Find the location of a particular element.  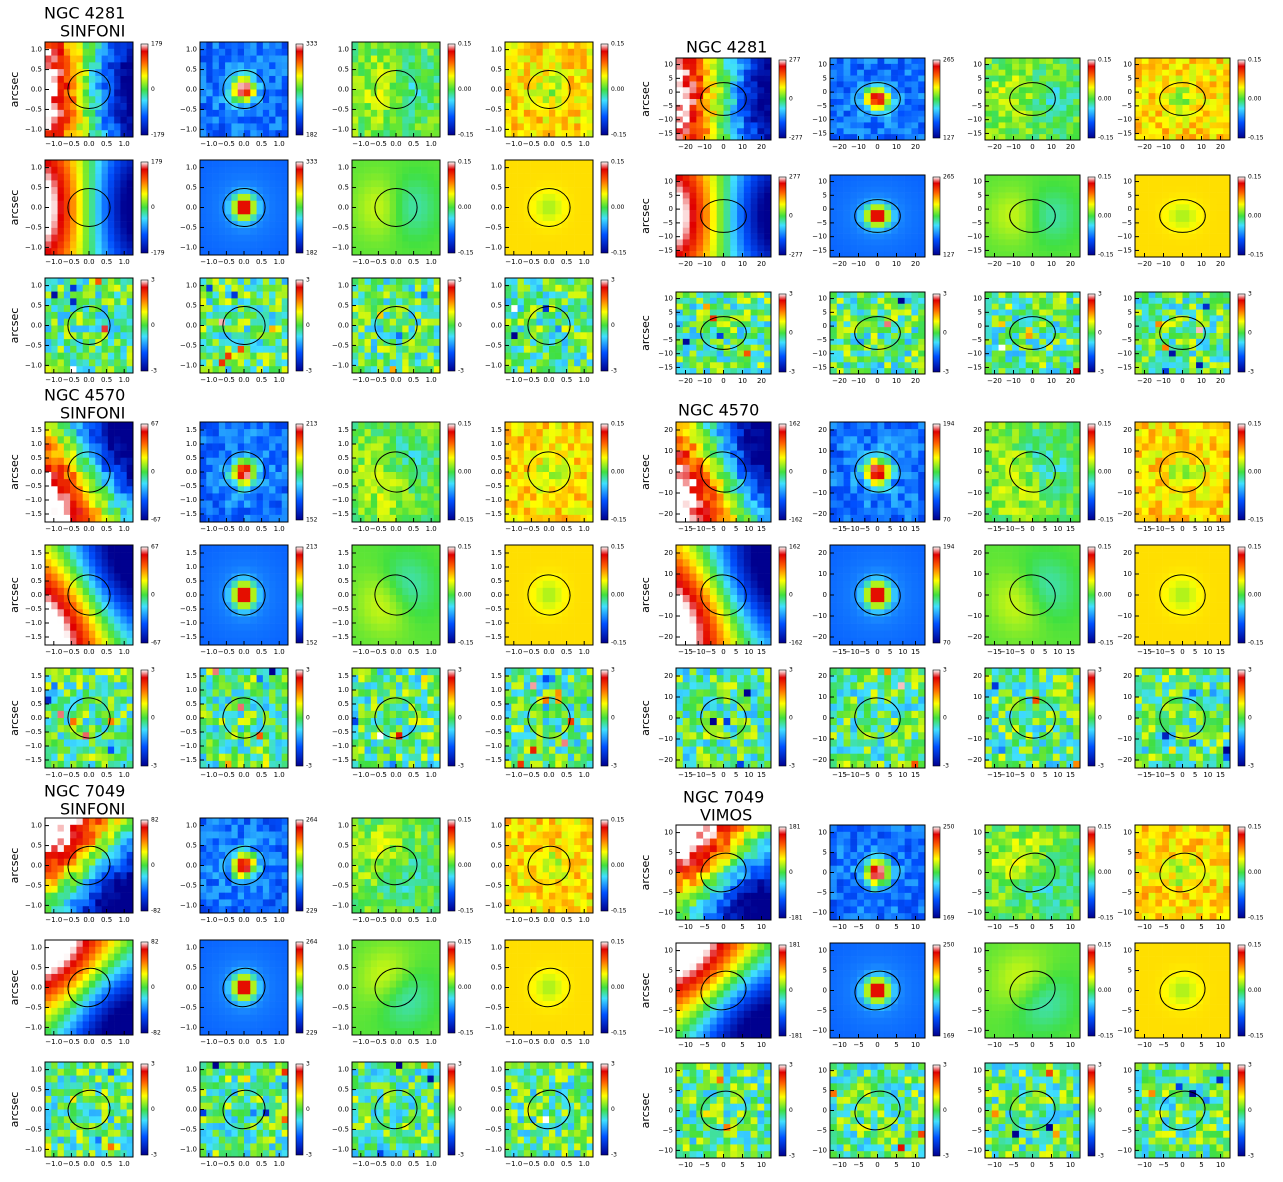

y-tick-label: 0.5 is located at coordinates (496, 70).